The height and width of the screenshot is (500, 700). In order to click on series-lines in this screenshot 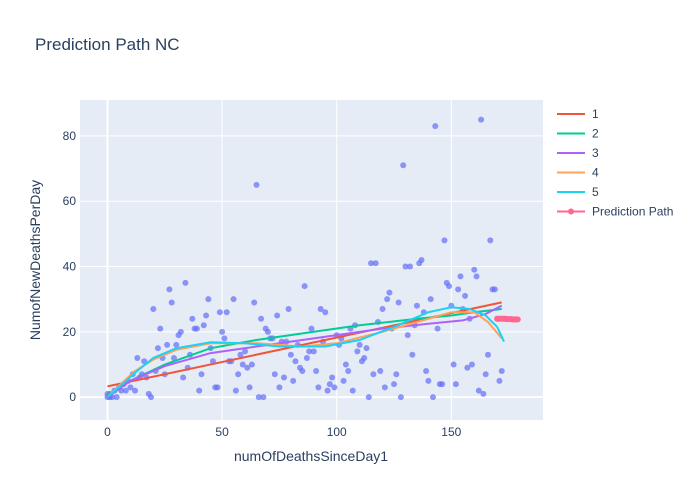, I will do `click(313, 349)`.